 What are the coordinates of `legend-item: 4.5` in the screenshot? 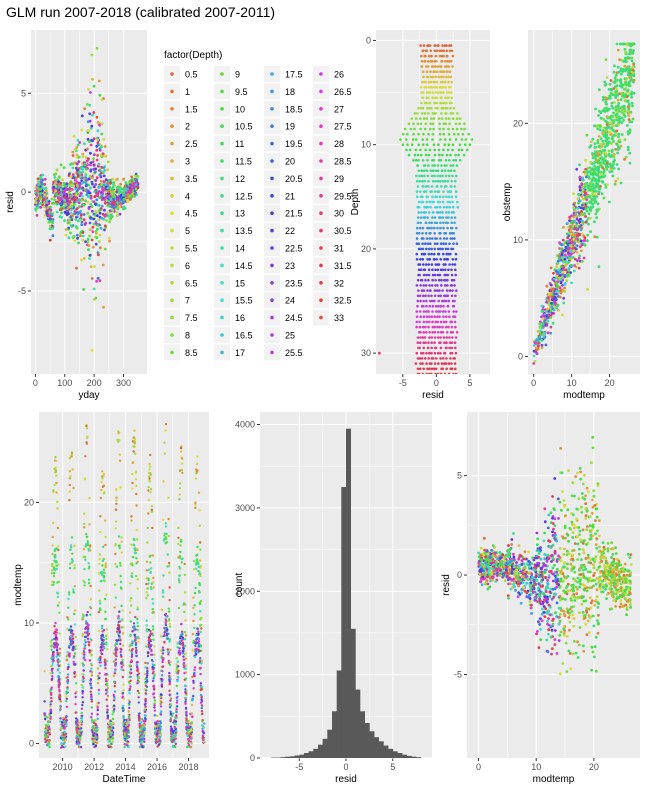 It's located at (181, 213).